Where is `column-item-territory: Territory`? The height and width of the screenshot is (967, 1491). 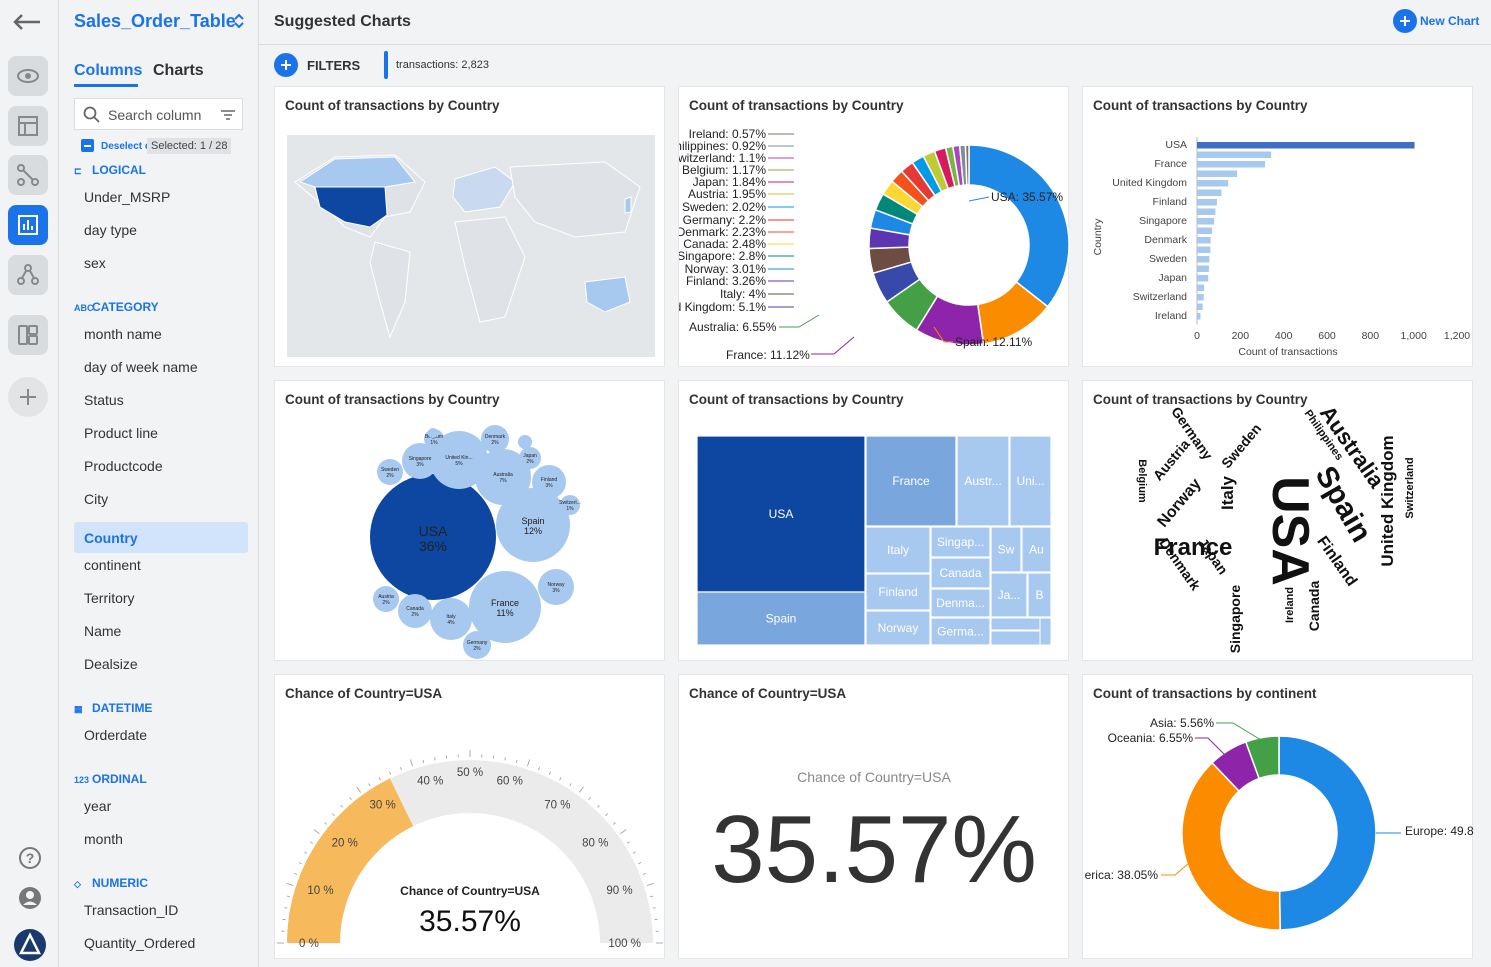 column-item-territory: Territory is located at coordinates (109, 598).